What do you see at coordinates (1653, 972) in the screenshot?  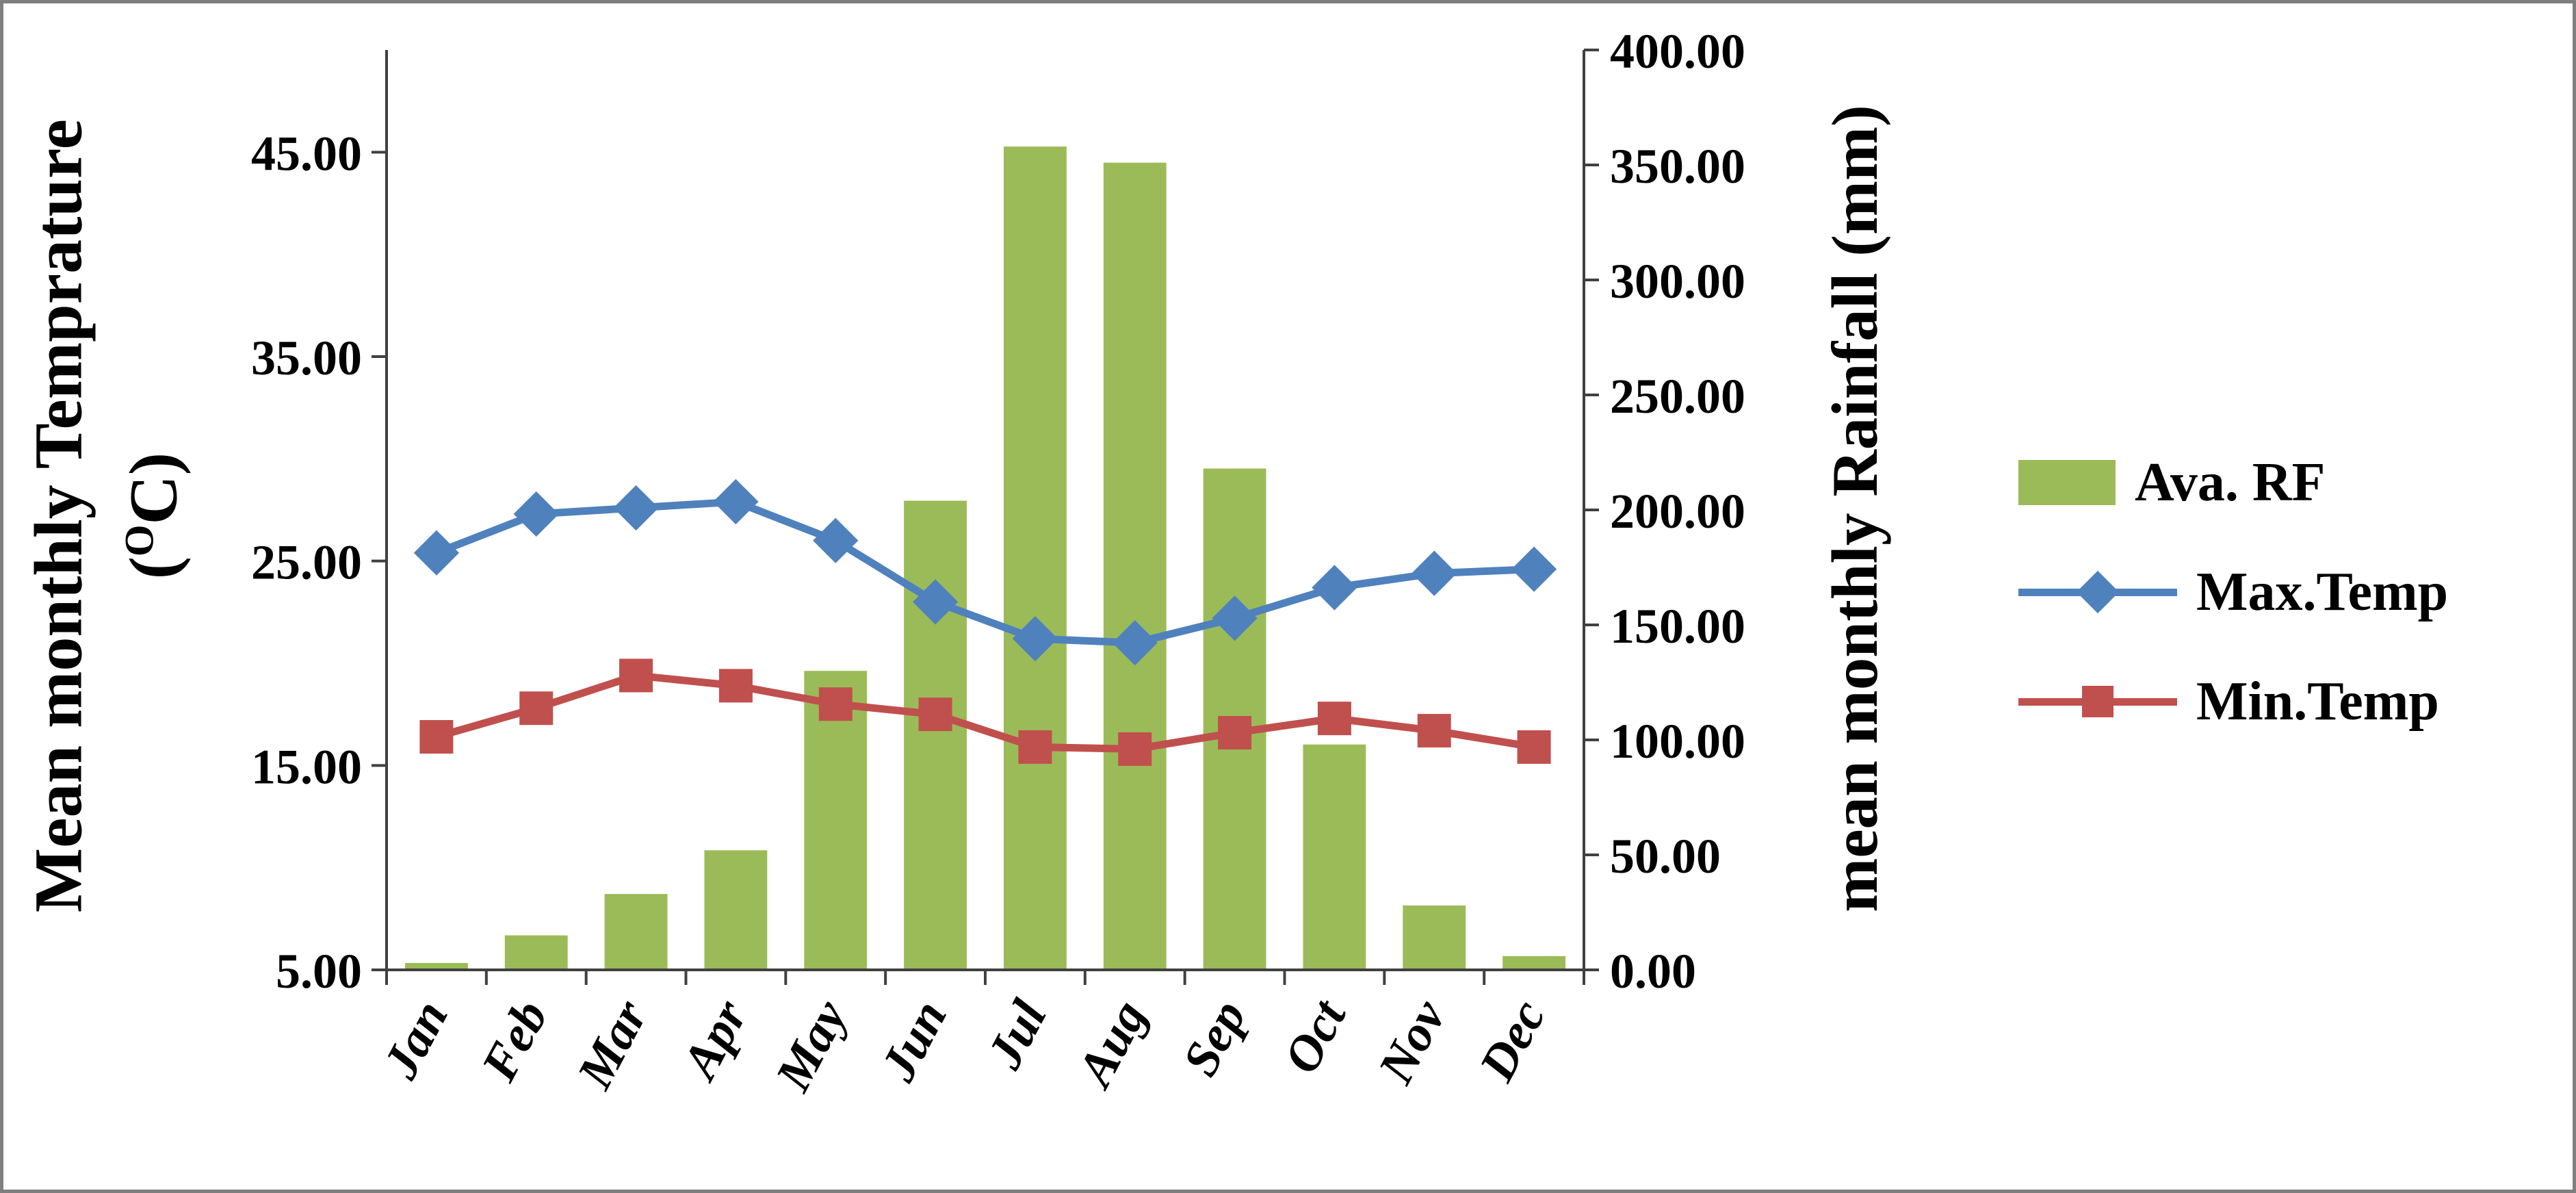 I see `right-tick-label-0: 0.00` at bounding box center [1653, 972].